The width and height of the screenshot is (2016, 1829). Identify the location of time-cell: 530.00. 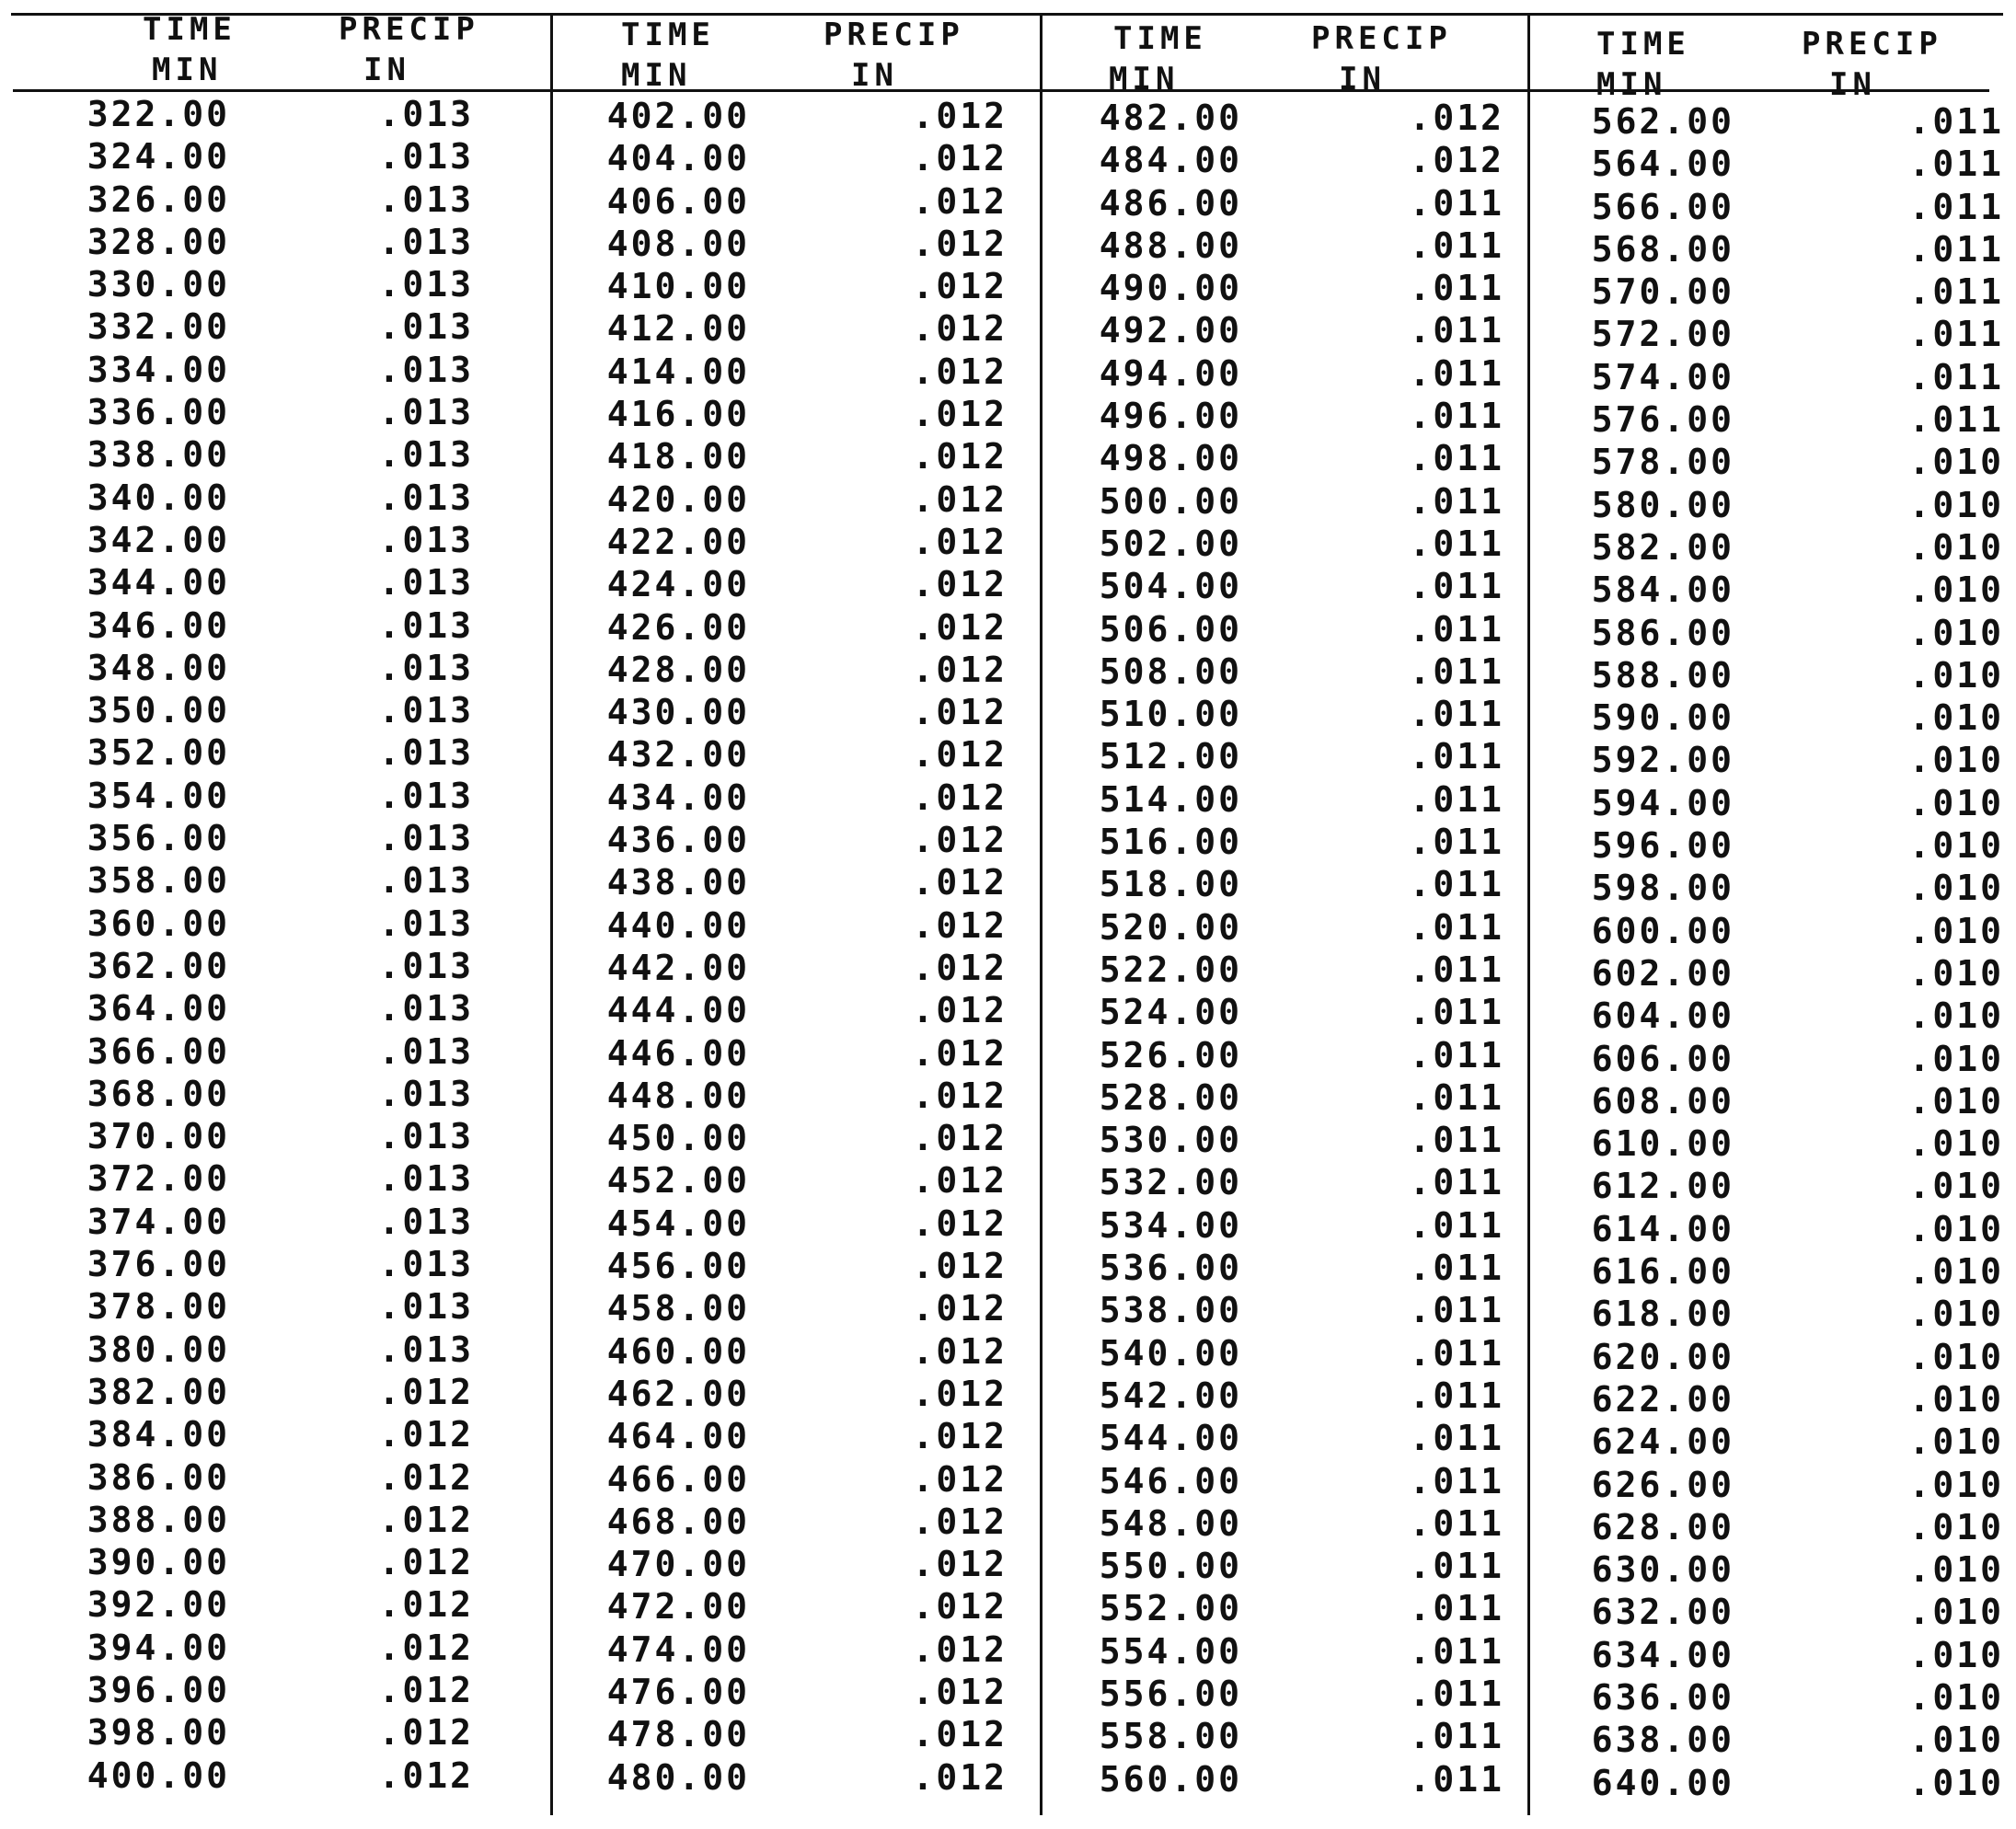
(1170, 1140).